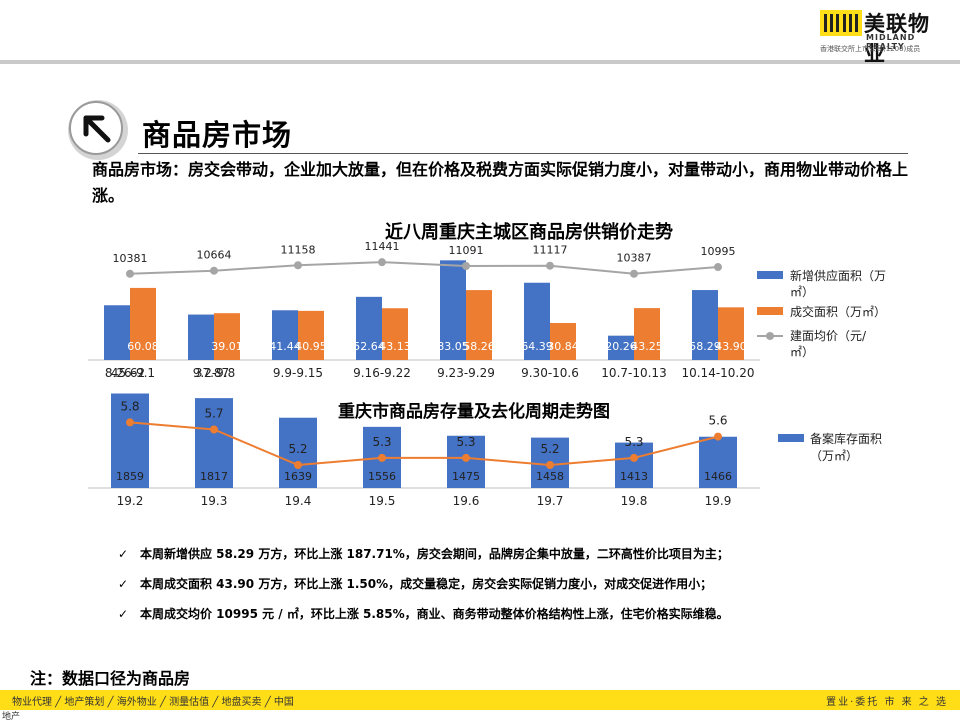 This screenshot has width=960, height=722. I want to click on header-rule, so click(480, 62).